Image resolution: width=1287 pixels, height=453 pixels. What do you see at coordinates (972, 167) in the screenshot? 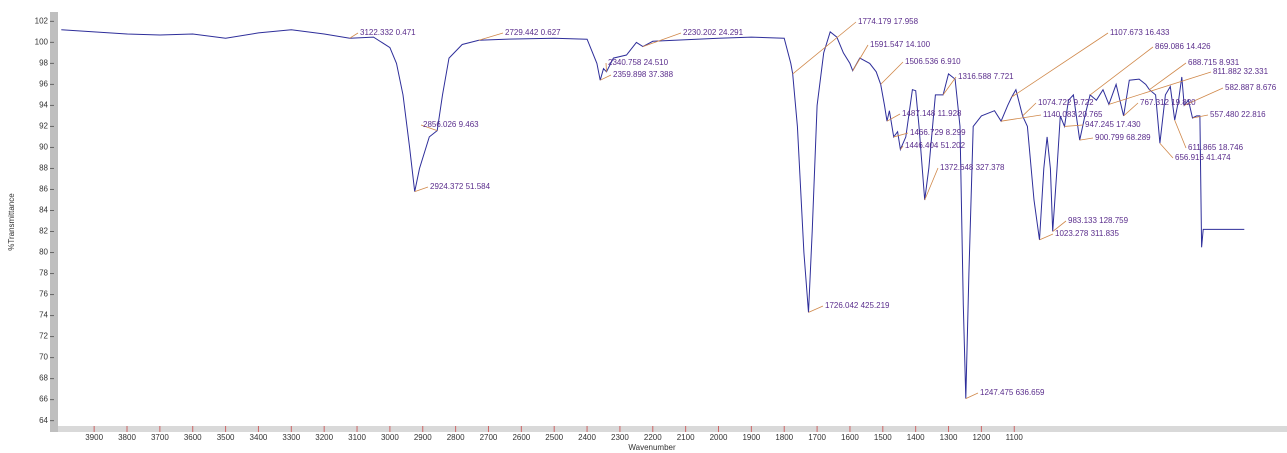
I see `annotation-label: 1372.648 327.378` at bounding box center [972, 167].